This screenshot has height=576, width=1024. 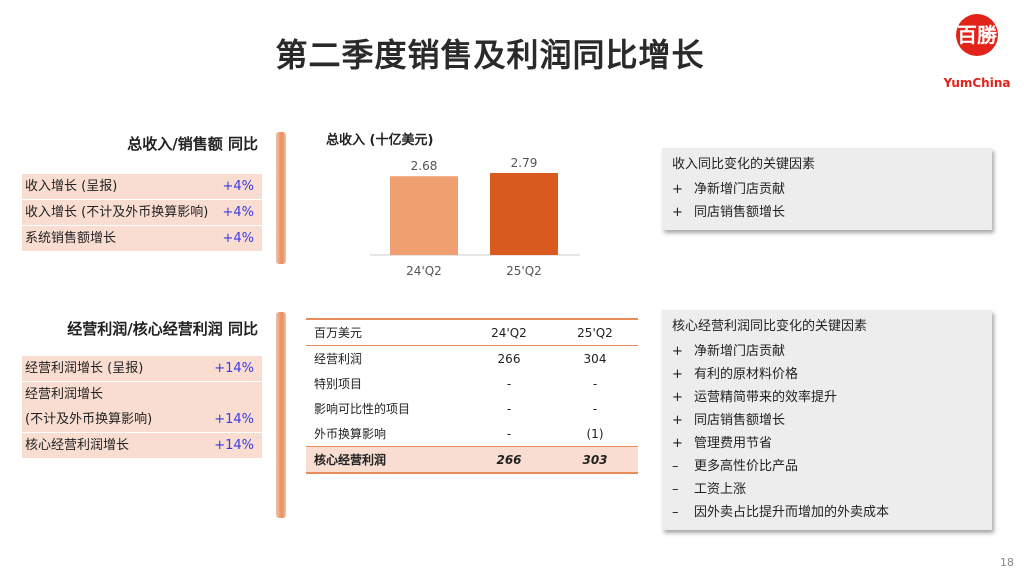 What do you see at coordinates (509, 332) in the screenshot?
I see `table-header-cell: 24'Q2` at bounding box center [509, 332].